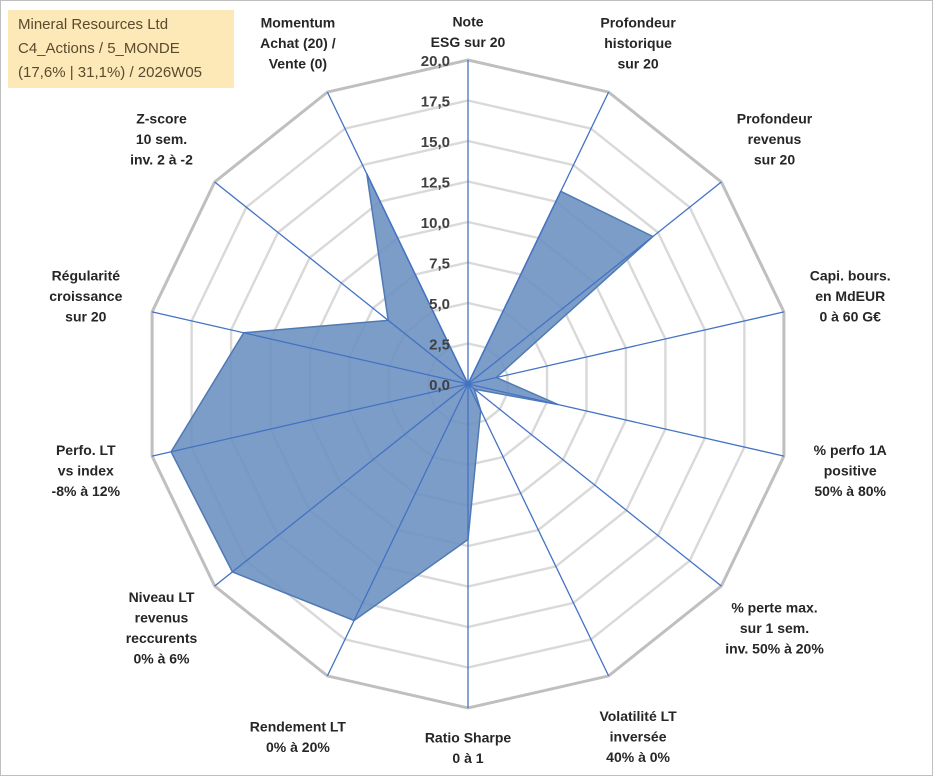  What do you see at coordinates (439, 385) in the screenshot?
I see `radial-tick-label: 0,0` at bounding box center [439, 385].